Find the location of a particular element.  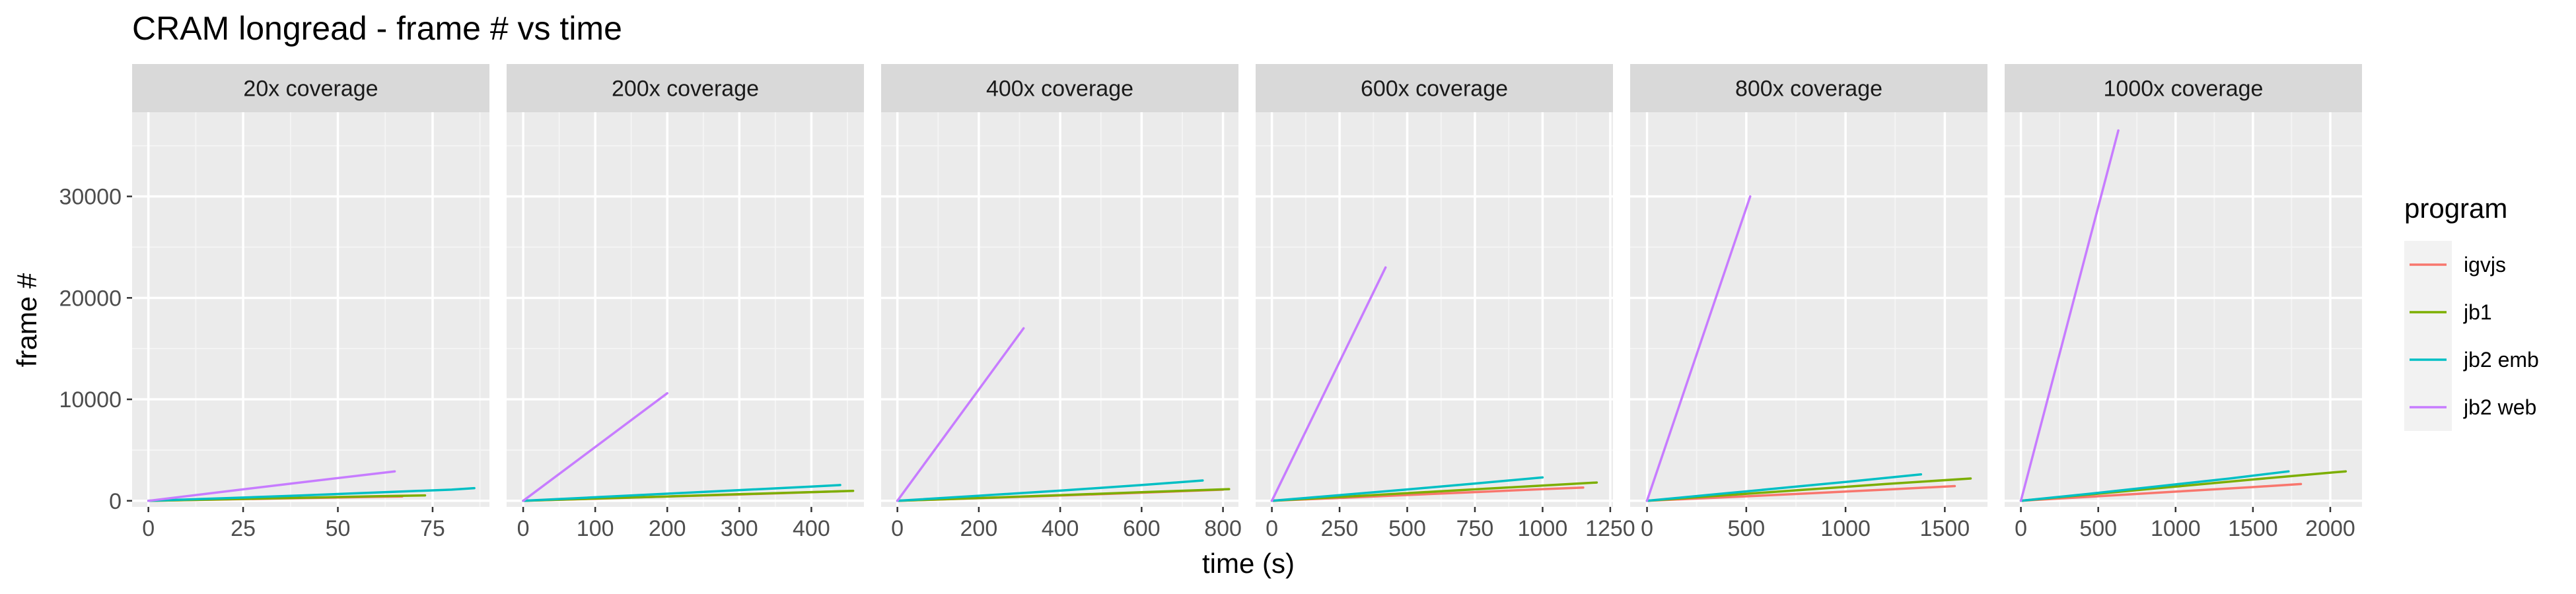

facet-label: 1000x coverage is located at coordinates (2184, 89).